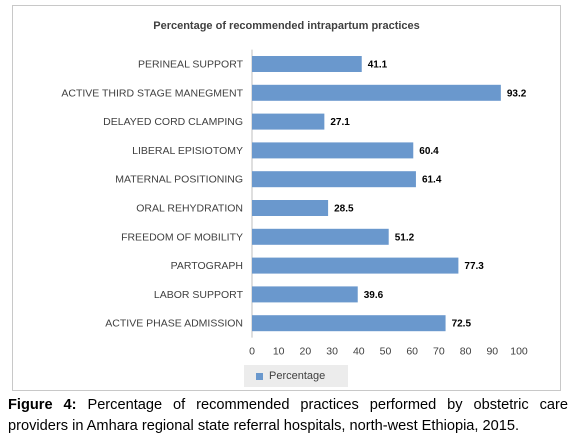 The height and width of the screenshot is (448, 572). I want to click on x-tick-label: 90, so click(492, 352).